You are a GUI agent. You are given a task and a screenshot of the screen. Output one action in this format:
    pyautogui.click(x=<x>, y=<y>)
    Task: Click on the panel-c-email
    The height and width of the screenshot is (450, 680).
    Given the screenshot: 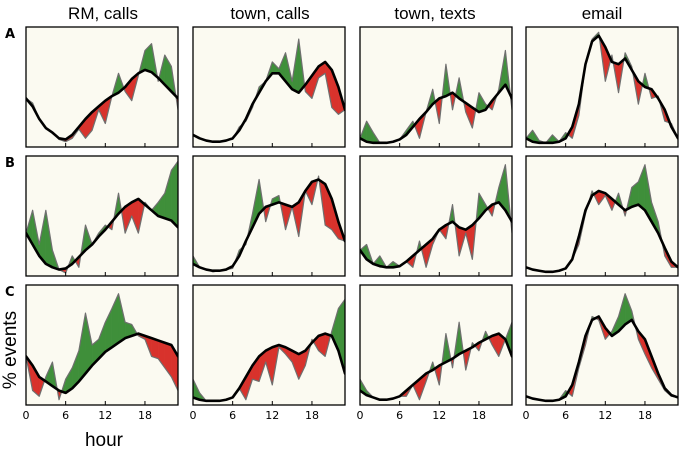 What is the action you would take?
    pyautogui.click(x=602, y=345)
    